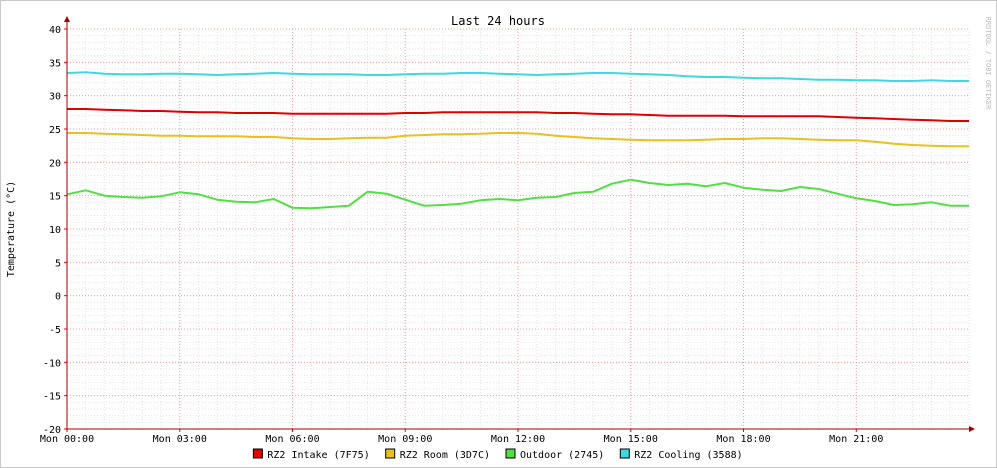 The width and height of the screenshot is (997, 468). What do you see at coordinates (11, 229) in the screenshot?
I see `y-axis-label: Temperature (°C)` at bounding box center [11, 229].